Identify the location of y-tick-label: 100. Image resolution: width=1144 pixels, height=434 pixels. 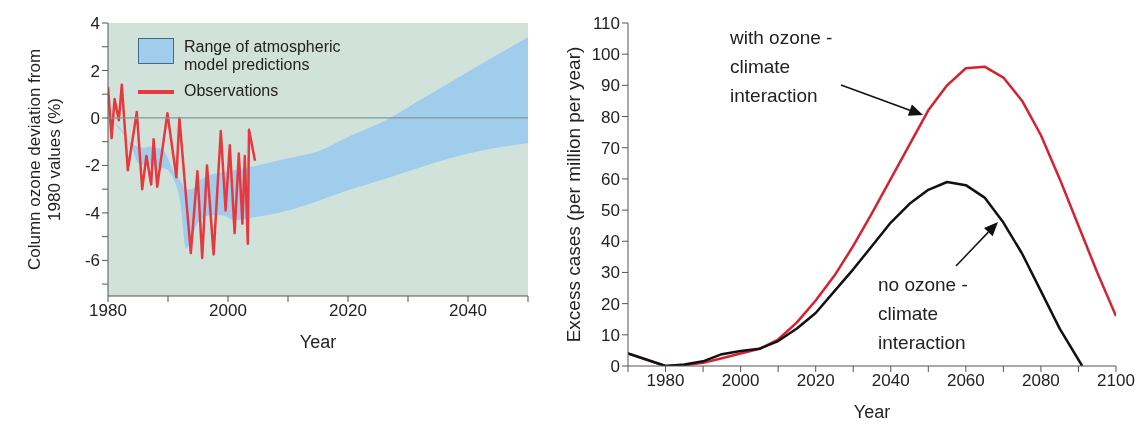
(605, 55).